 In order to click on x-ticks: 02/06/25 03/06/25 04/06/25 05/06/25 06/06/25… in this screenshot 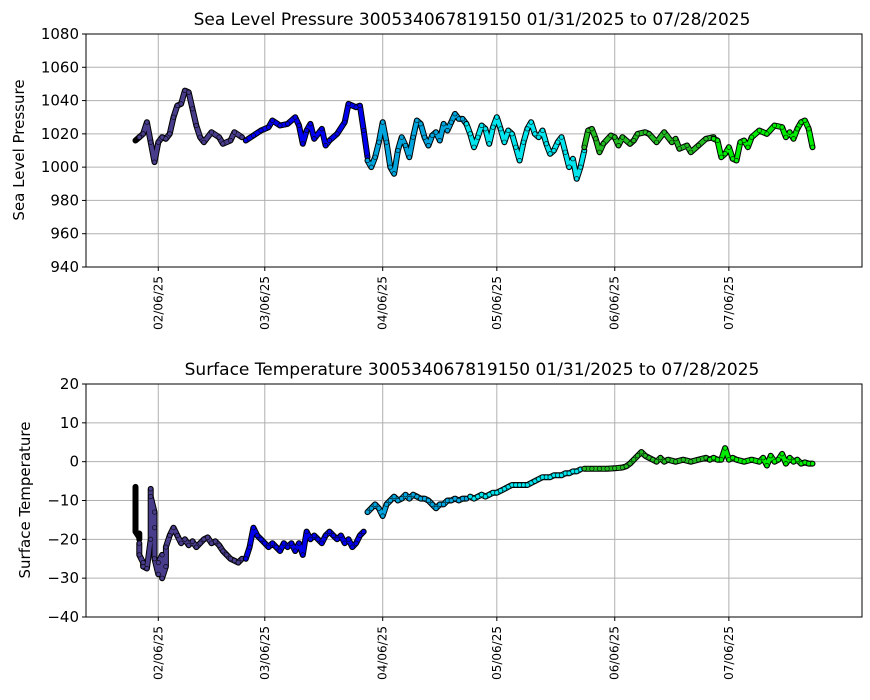, I will do `click(443, 648)`.